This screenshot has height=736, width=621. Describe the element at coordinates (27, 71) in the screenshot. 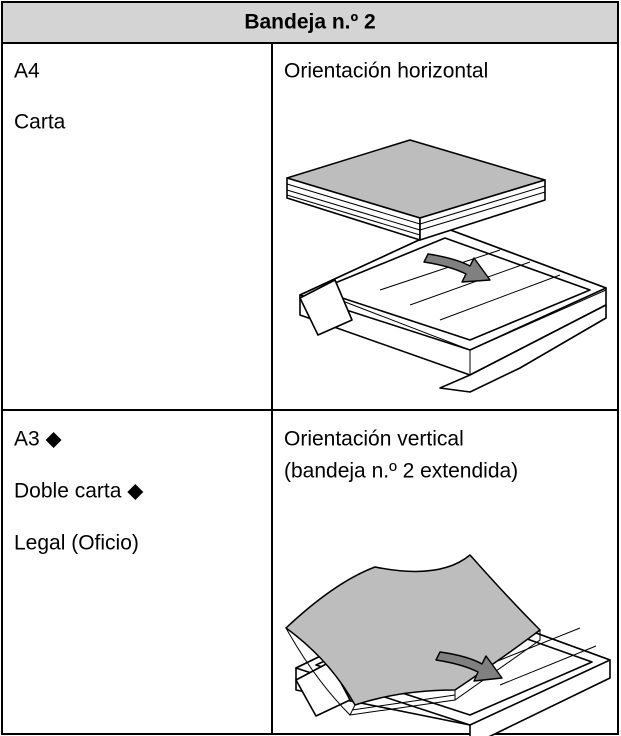

I see `paper-size: A4` at that location.